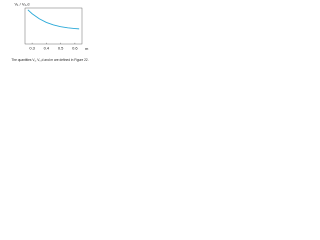  I want to click on line, so click(53, 19).